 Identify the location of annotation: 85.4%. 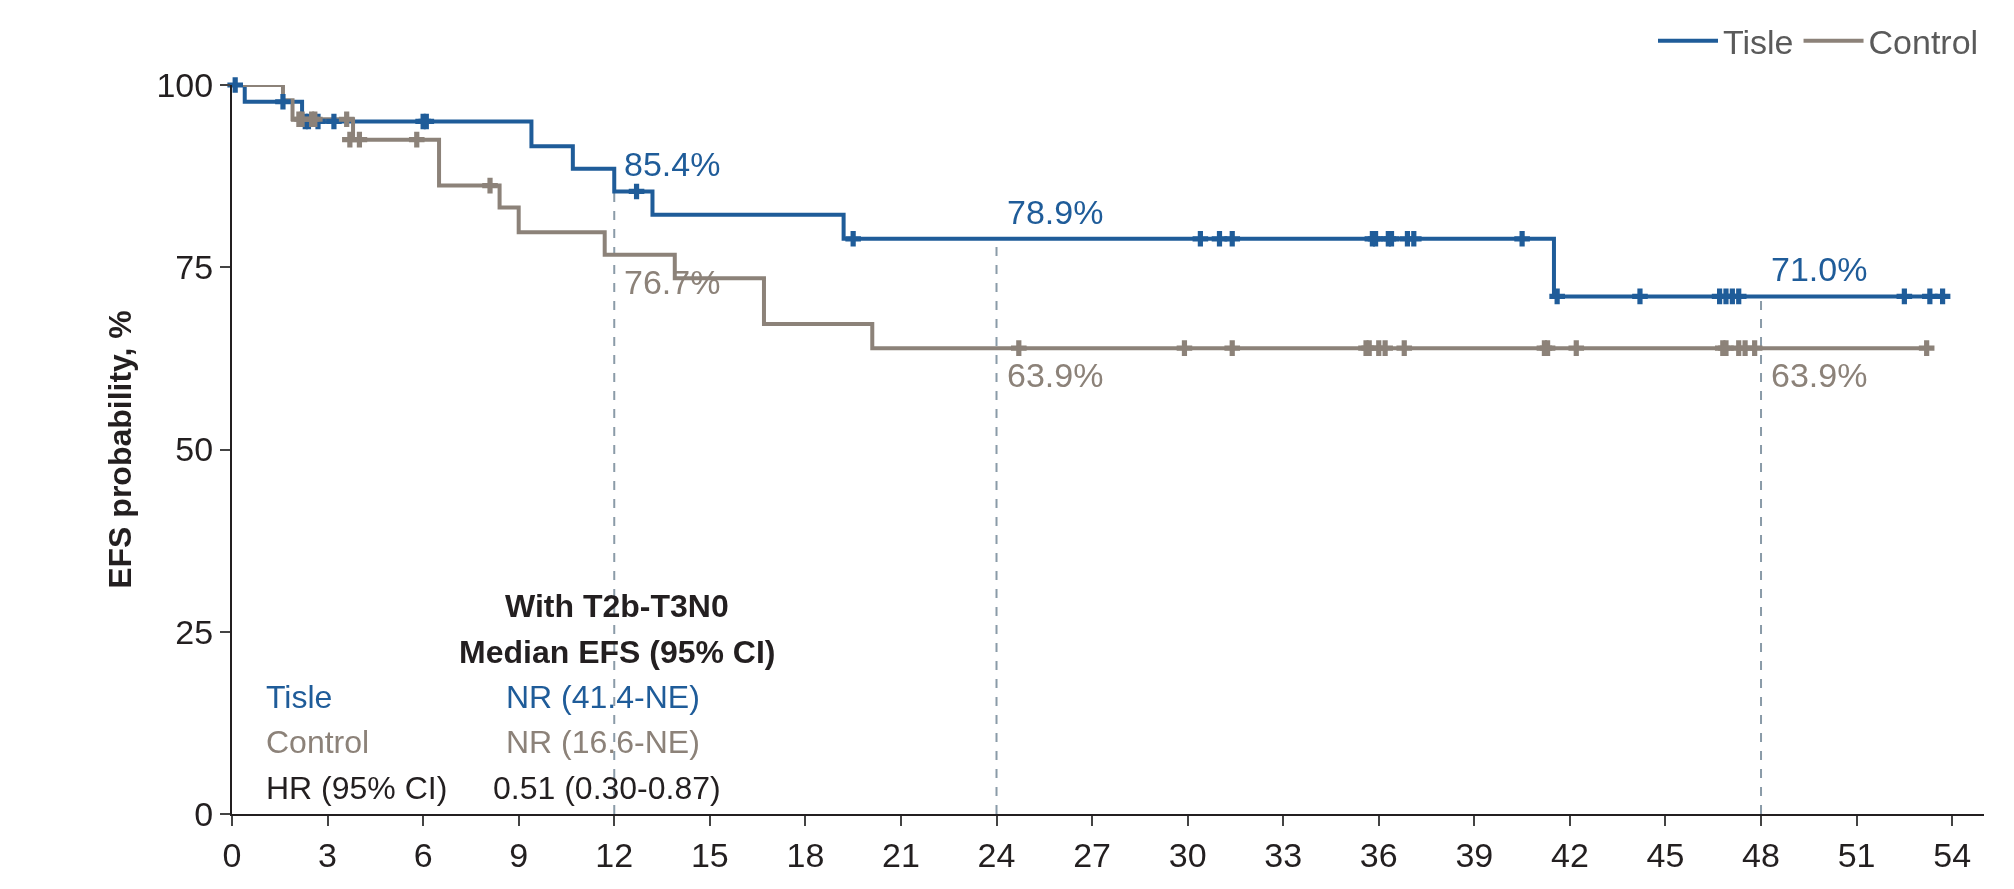
(672, 164).